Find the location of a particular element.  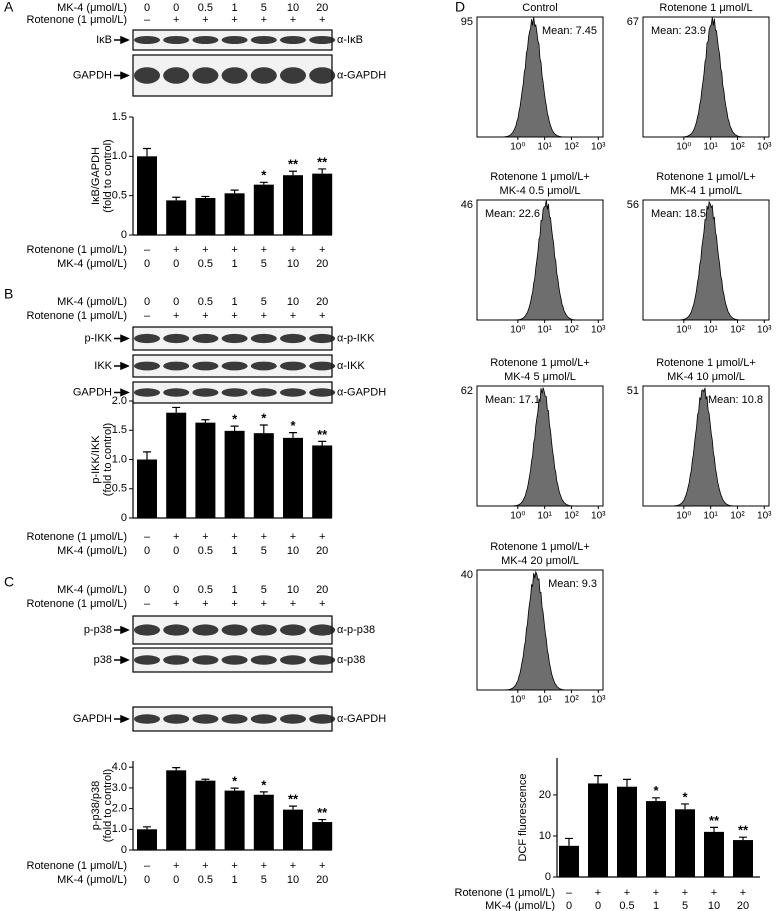

mean-label: Mean: 23.9 is located at coordinates (678, 31).